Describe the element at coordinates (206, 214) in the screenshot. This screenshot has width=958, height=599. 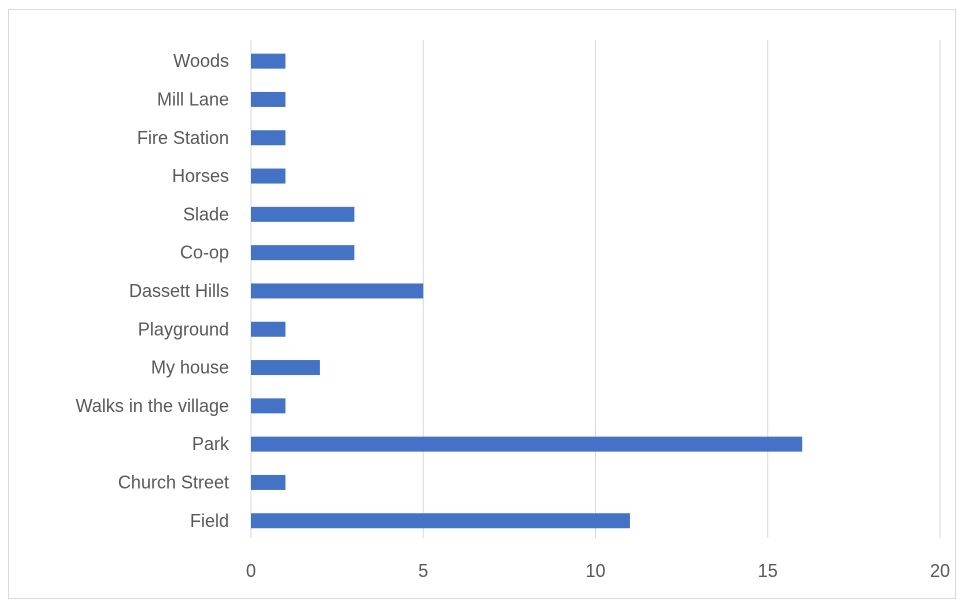
I see `category-label: Slade` at that location.